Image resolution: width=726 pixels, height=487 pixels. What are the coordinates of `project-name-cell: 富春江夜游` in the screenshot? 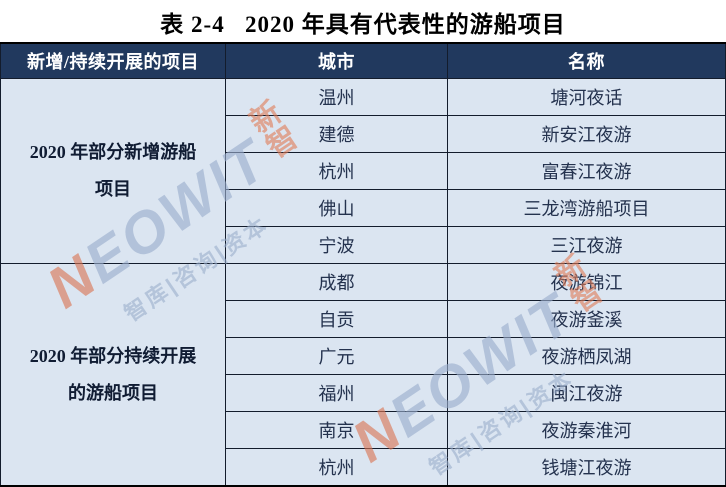 It's located at (586, 171).